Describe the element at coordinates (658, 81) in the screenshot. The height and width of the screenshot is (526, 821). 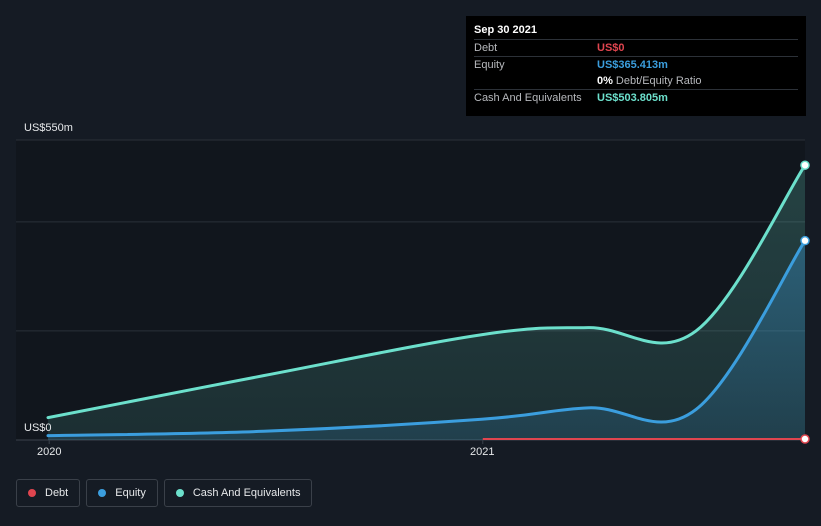
I see `tooltip-ratio-label: Debt/Equity Ratio` at that location.